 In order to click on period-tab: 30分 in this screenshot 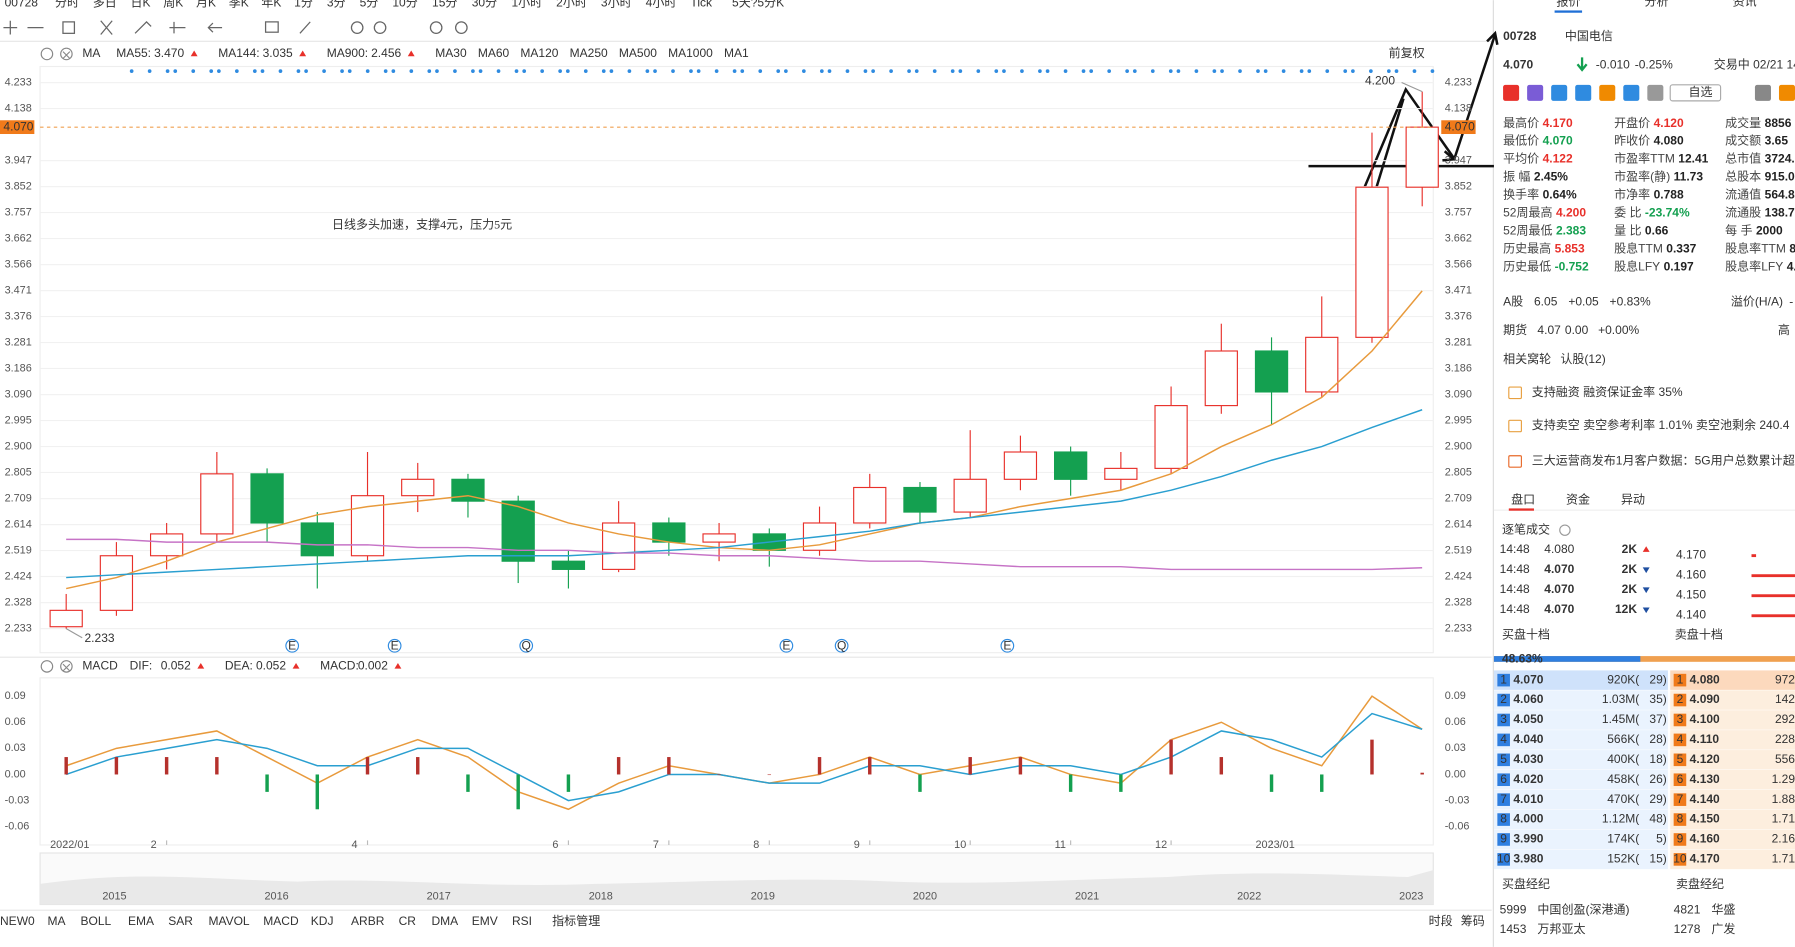, I will do `click(484, 5)`.